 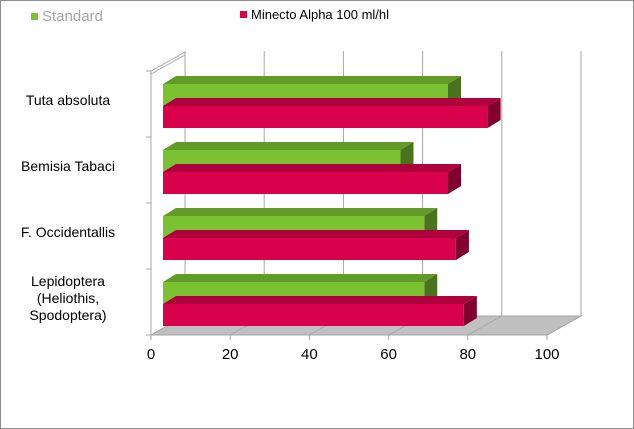 What do you see at coordinates (243, 14) in the screenshot?
I see `legend-swatch-minecto` at bounding box center [243, 14].